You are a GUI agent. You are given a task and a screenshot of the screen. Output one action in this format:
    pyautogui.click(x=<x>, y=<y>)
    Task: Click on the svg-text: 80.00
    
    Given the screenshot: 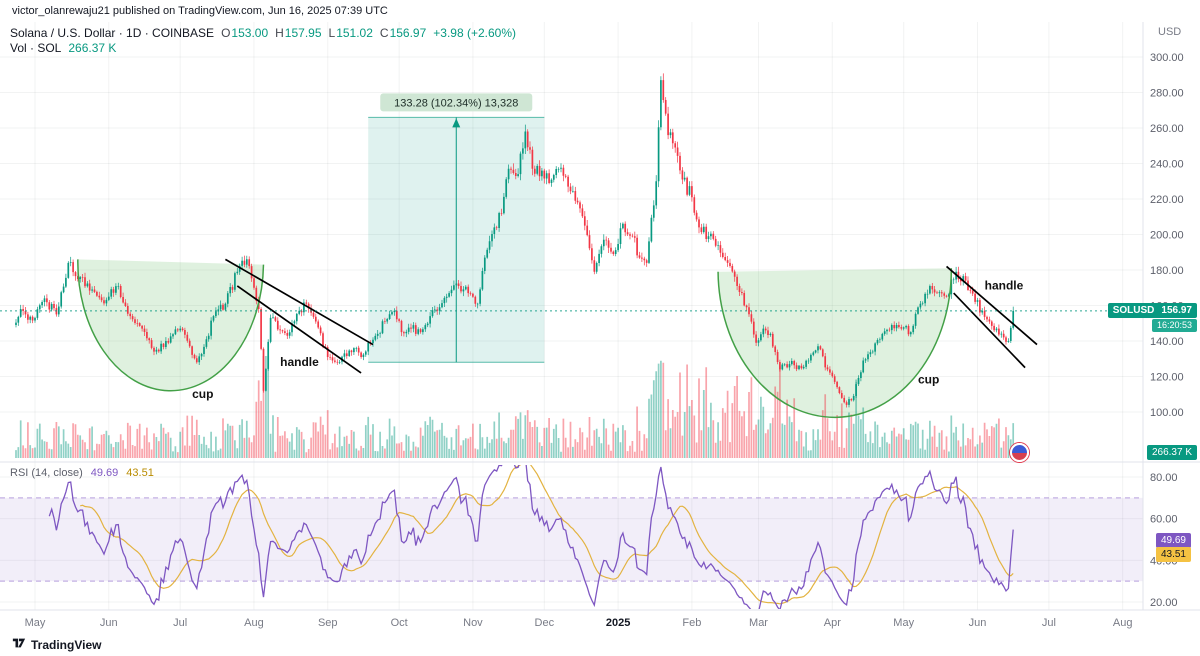 What is the action you would take?
    pyautogui.click(x=1164, y=478)
    